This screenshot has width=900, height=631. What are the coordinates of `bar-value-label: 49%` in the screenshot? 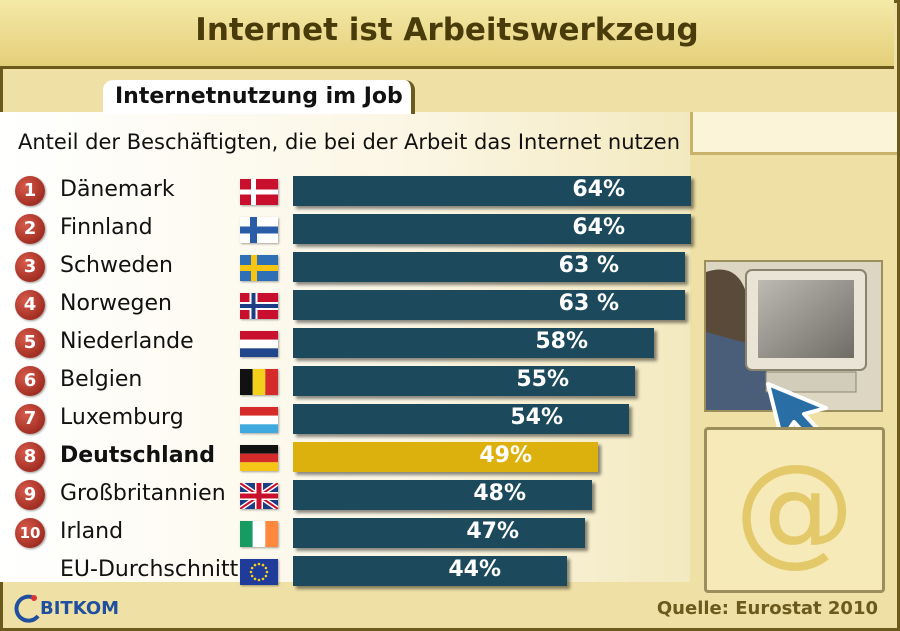 It's located at (505, 455).